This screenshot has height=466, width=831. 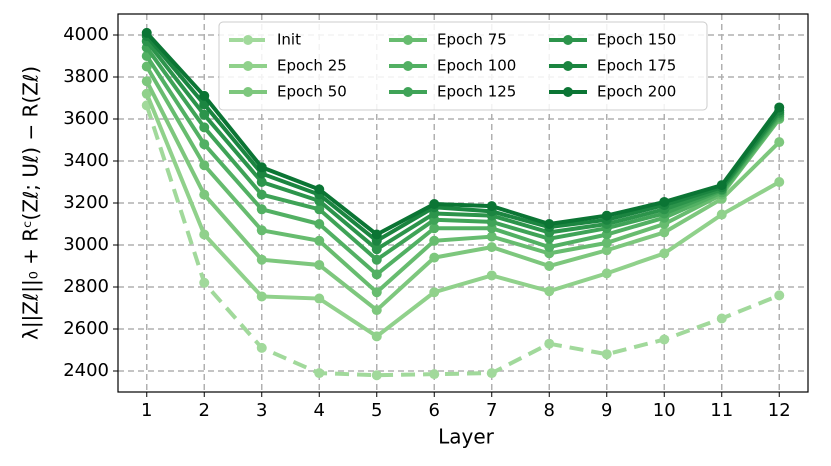 What do you see at coordinates (636, 40) in the screenshot?
I see `legend-label: Epoch 150` at bounding box center [636, 40].